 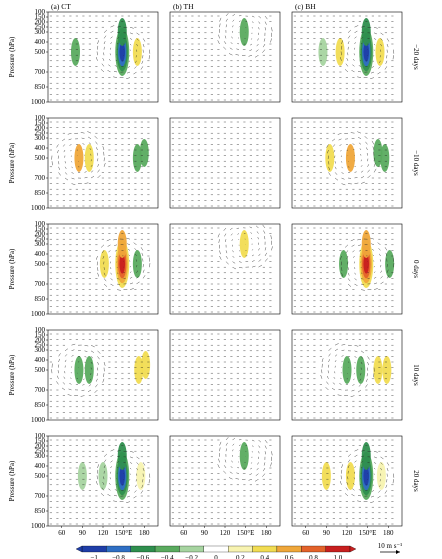 What do you see at coordinates (416, 375) in the screenshot?
I see `lag-label: 10 days` at bounding box center [416, 375].